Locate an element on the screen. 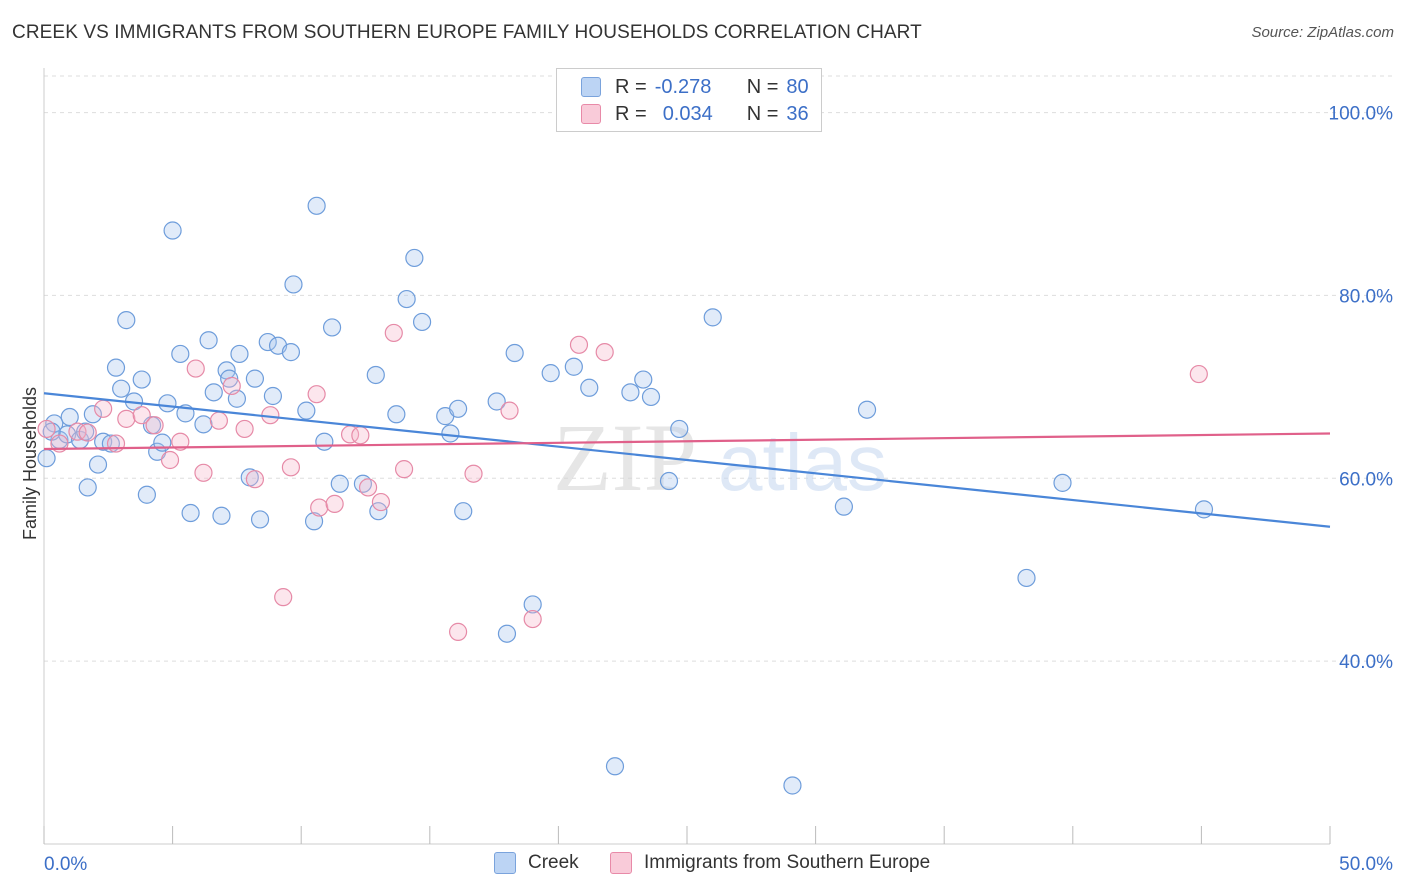 This screenshot has width=1406, height=892. legend-item-creek: Creek is located at coordinates (536, 863).